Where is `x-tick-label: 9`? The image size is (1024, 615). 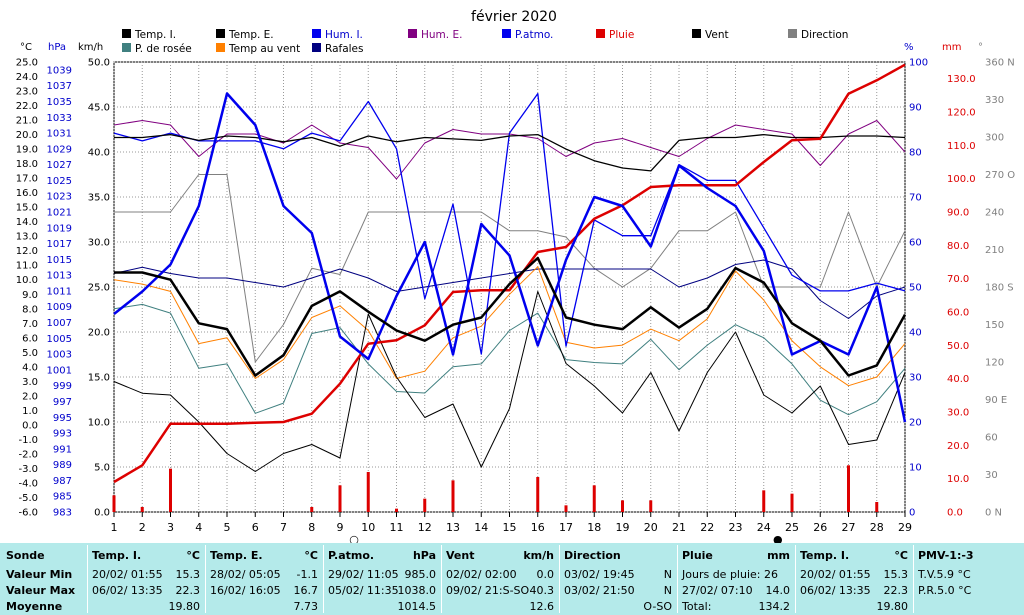
x-tick-label: 9 is located at coordinates (340, 527).